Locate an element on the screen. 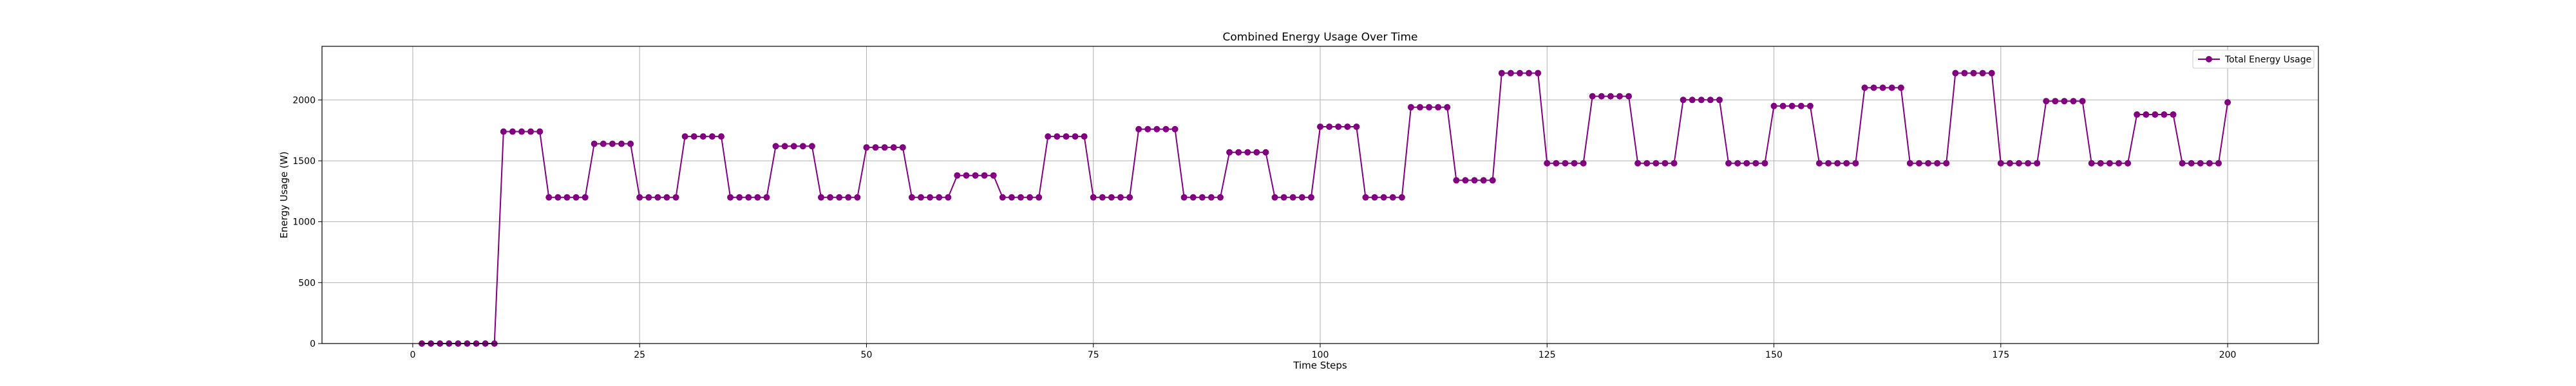 The image size is (2576, 386). legend-box is located at coordinates (2253, 59).